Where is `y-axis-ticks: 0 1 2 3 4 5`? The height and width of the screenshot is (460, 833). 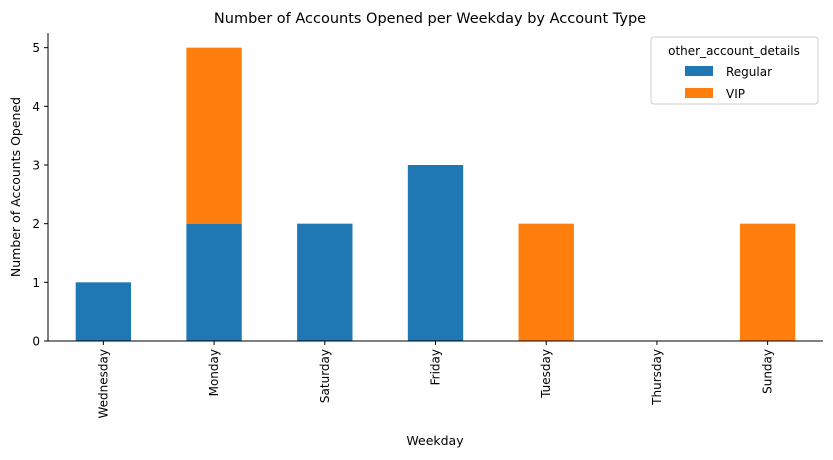 y-axis-ticks: 0 1 2 3 4 5 is located at coordinates (40, 195).